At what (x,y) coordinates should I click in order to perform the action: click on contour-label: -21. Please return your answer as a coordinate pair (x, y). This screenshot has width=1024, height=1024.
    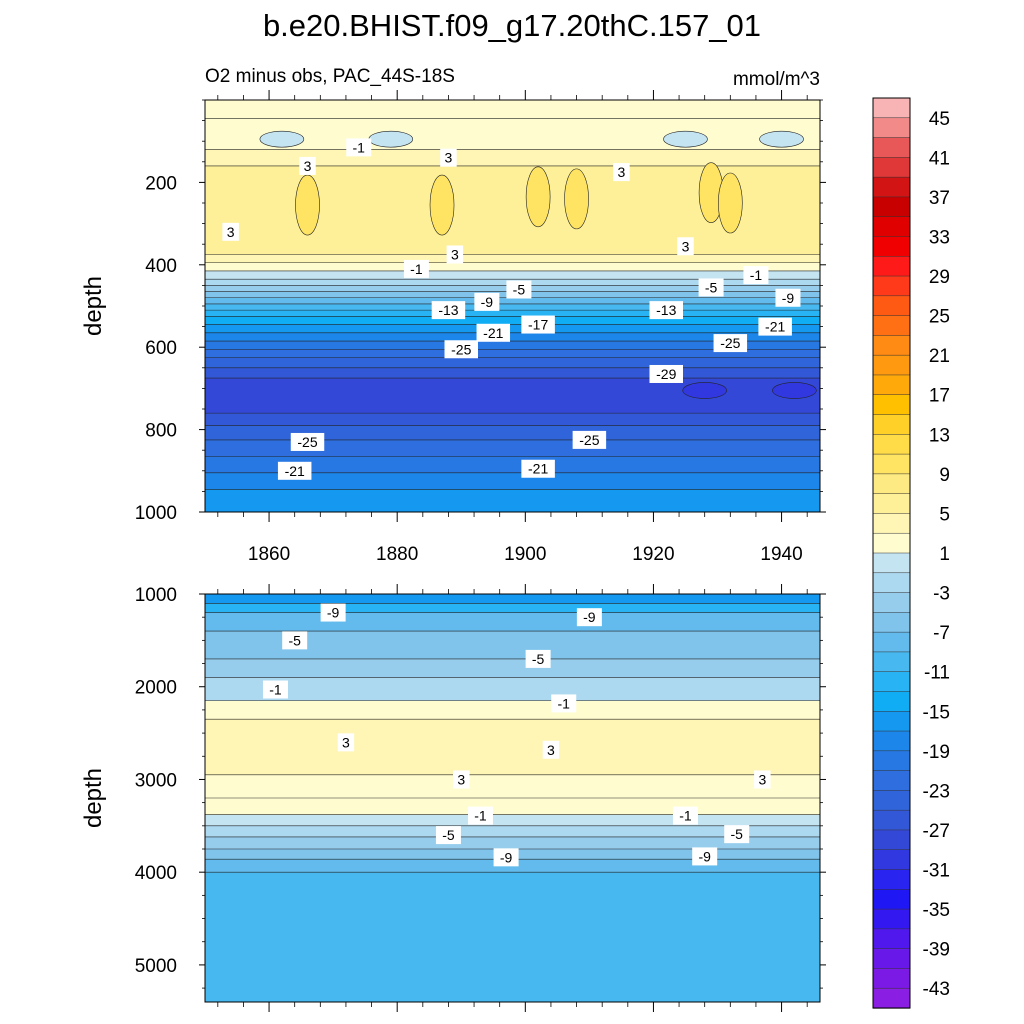
    Looking at the image, I should click on (295, 471).